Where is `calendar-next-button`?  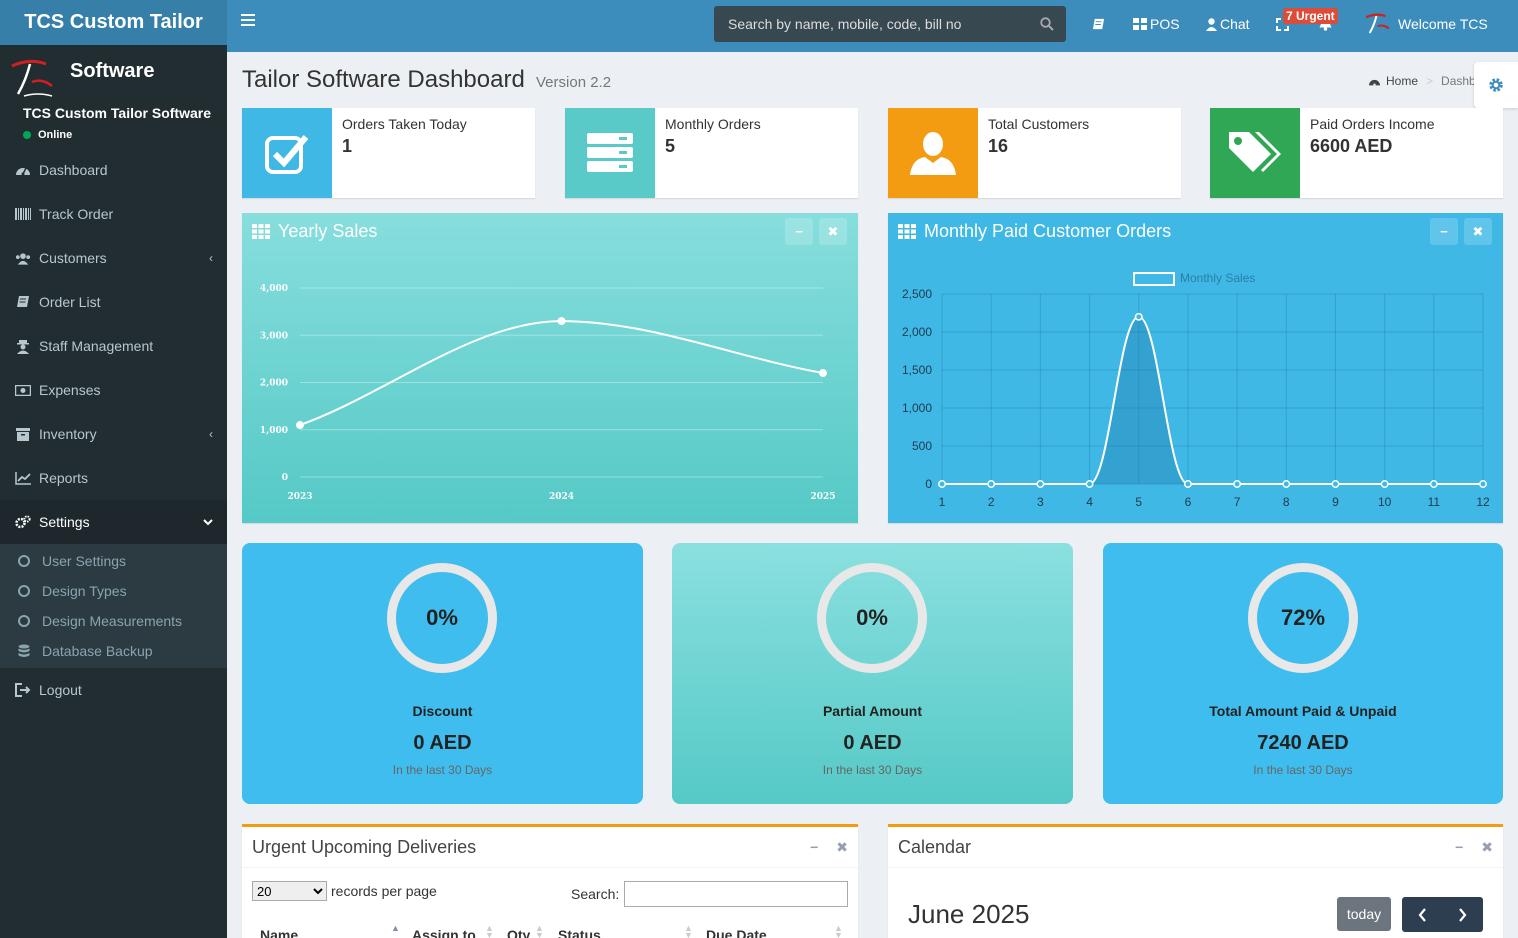
calendar-next-button is located at coordinates (1463, 914).